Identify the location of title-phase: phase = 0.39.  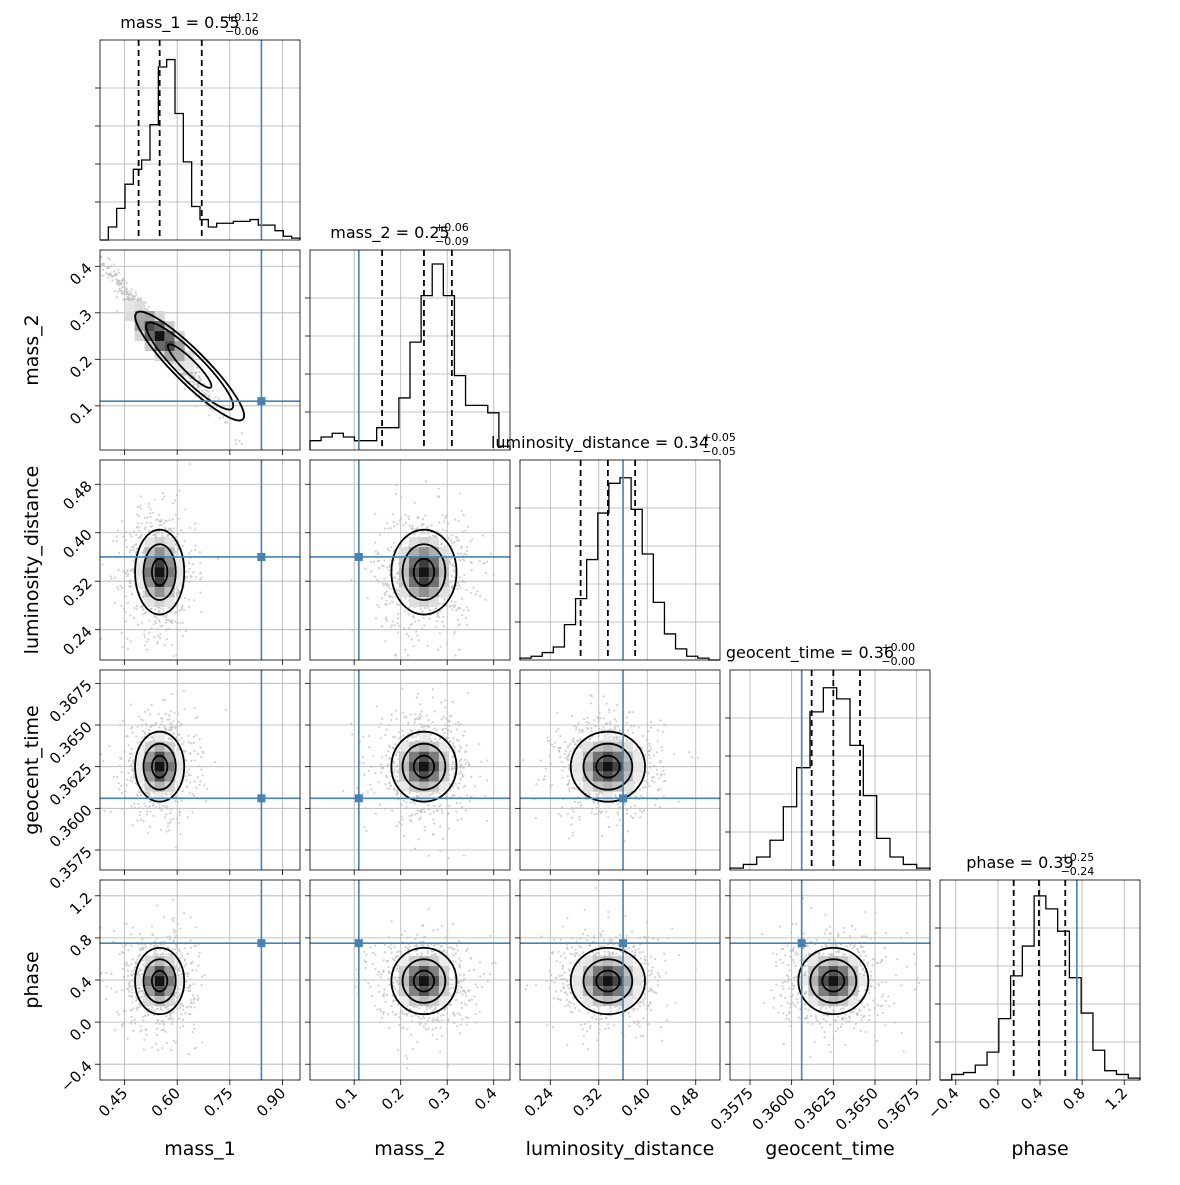
(1019, 862).